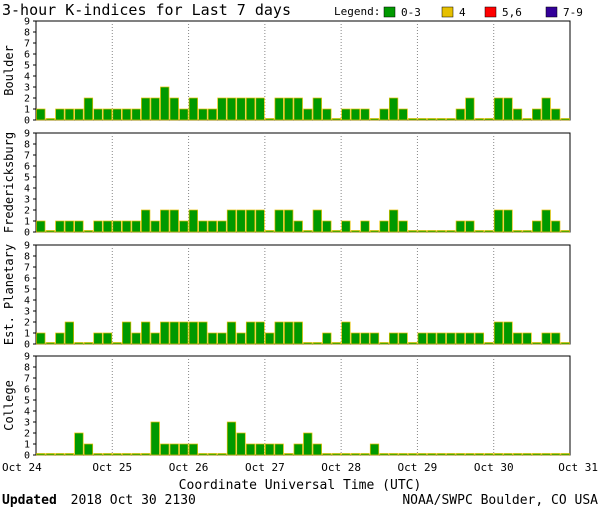 Image resolution: width=600 pixels, height=510 pixels. Describe the element at coordinates (411, 12) in the screenshot. I see `legend-item-label: 0-3` at that location.